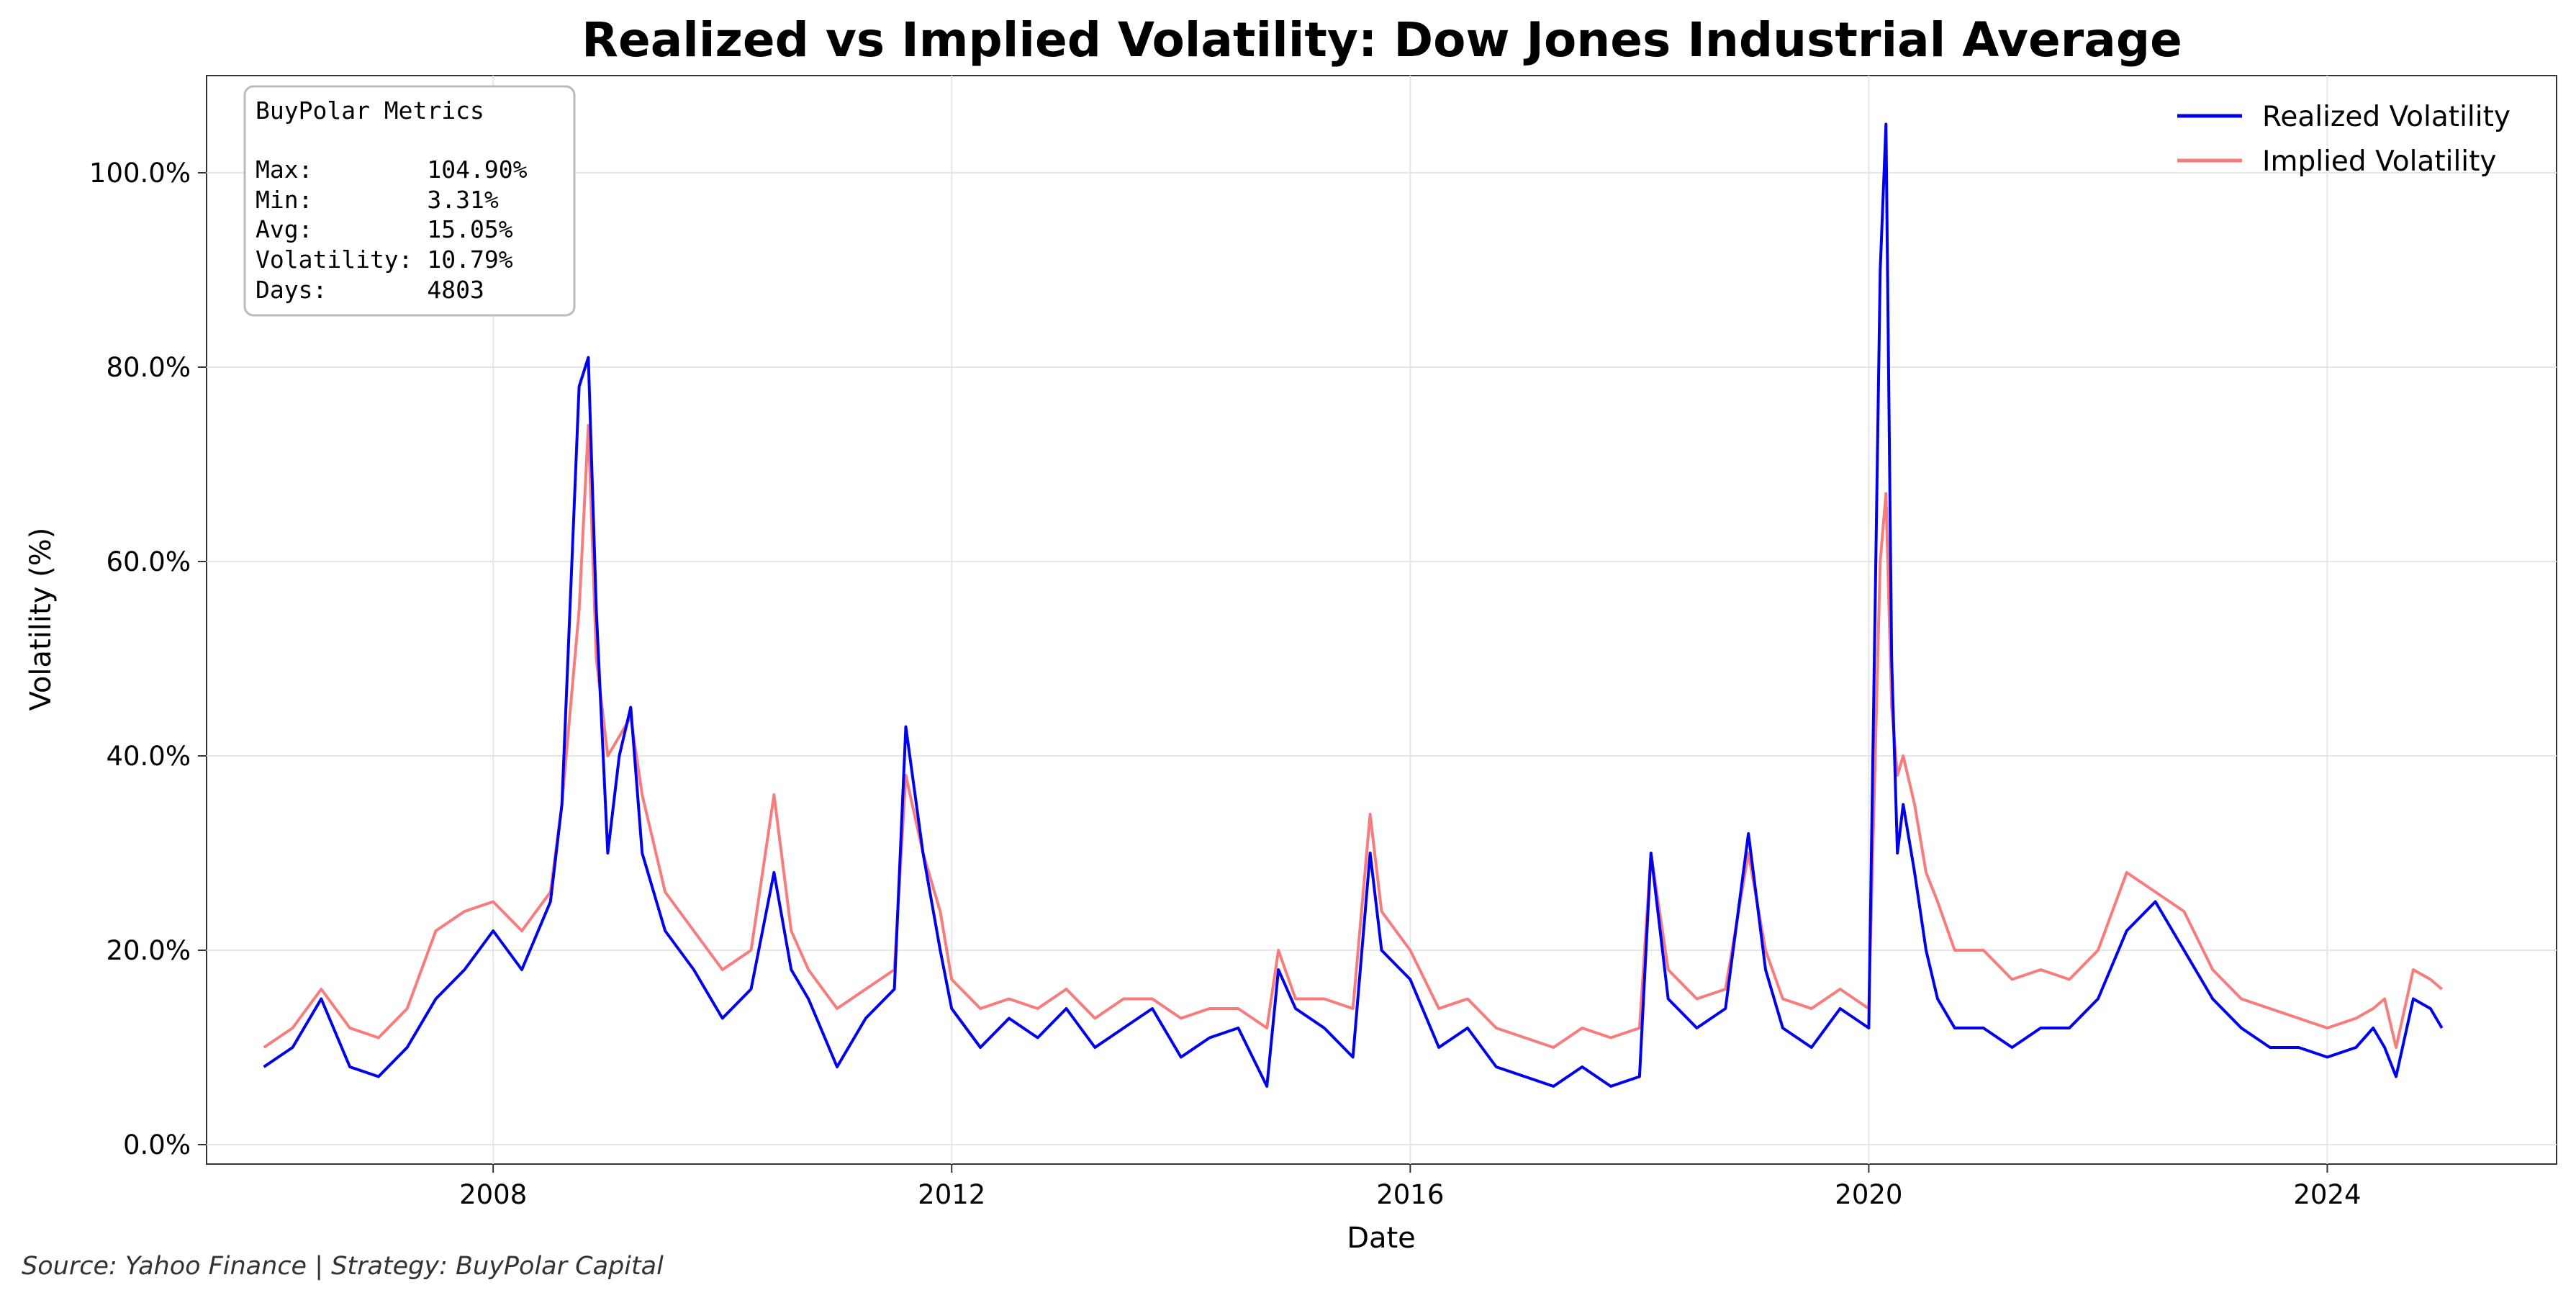 This screenshot has width=2576, height=1303. Describe the element at coordinates (2387, 117) in the screenshot. I see `legend-label-realized: Realized Volatility` at that location.